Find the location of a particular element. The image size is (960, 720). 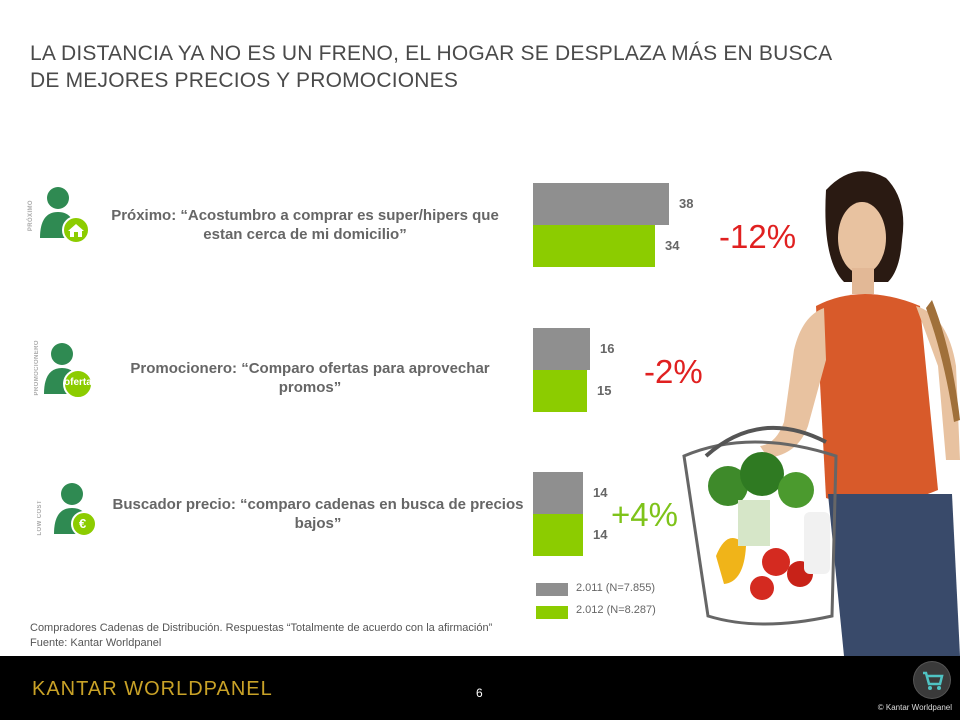

footer-bar: KANTAR WORLDPANEL 6 © Kantar Worldpanel is located at coordinates (480, 688).